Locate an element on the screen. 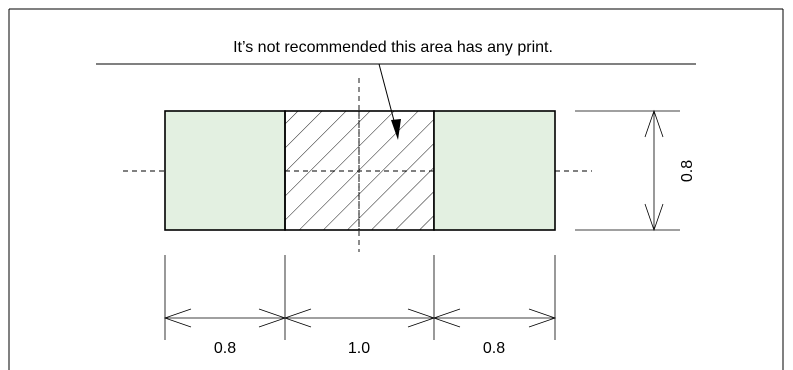 This screenshot has width=793, height=370. right-pad-width-label: 0.8 is located at coordinates (494, 348).